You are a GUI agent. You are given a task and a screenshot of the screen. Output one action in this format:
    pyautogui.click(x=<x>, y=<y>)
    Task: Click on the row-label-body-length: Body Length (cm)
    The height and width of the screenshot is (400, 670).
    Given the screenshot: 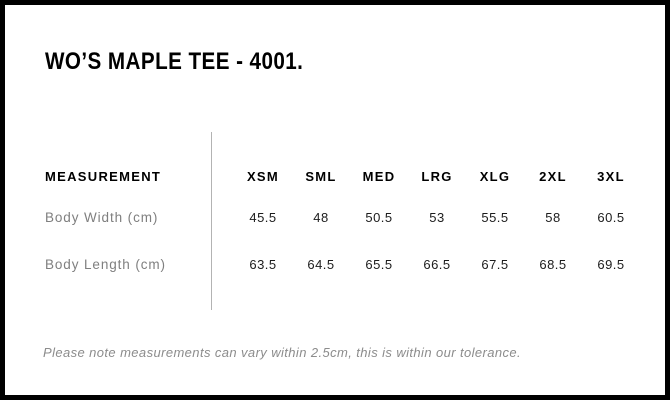 What is the action you would take?
    pyautogui.click(x=105, y=264)
    